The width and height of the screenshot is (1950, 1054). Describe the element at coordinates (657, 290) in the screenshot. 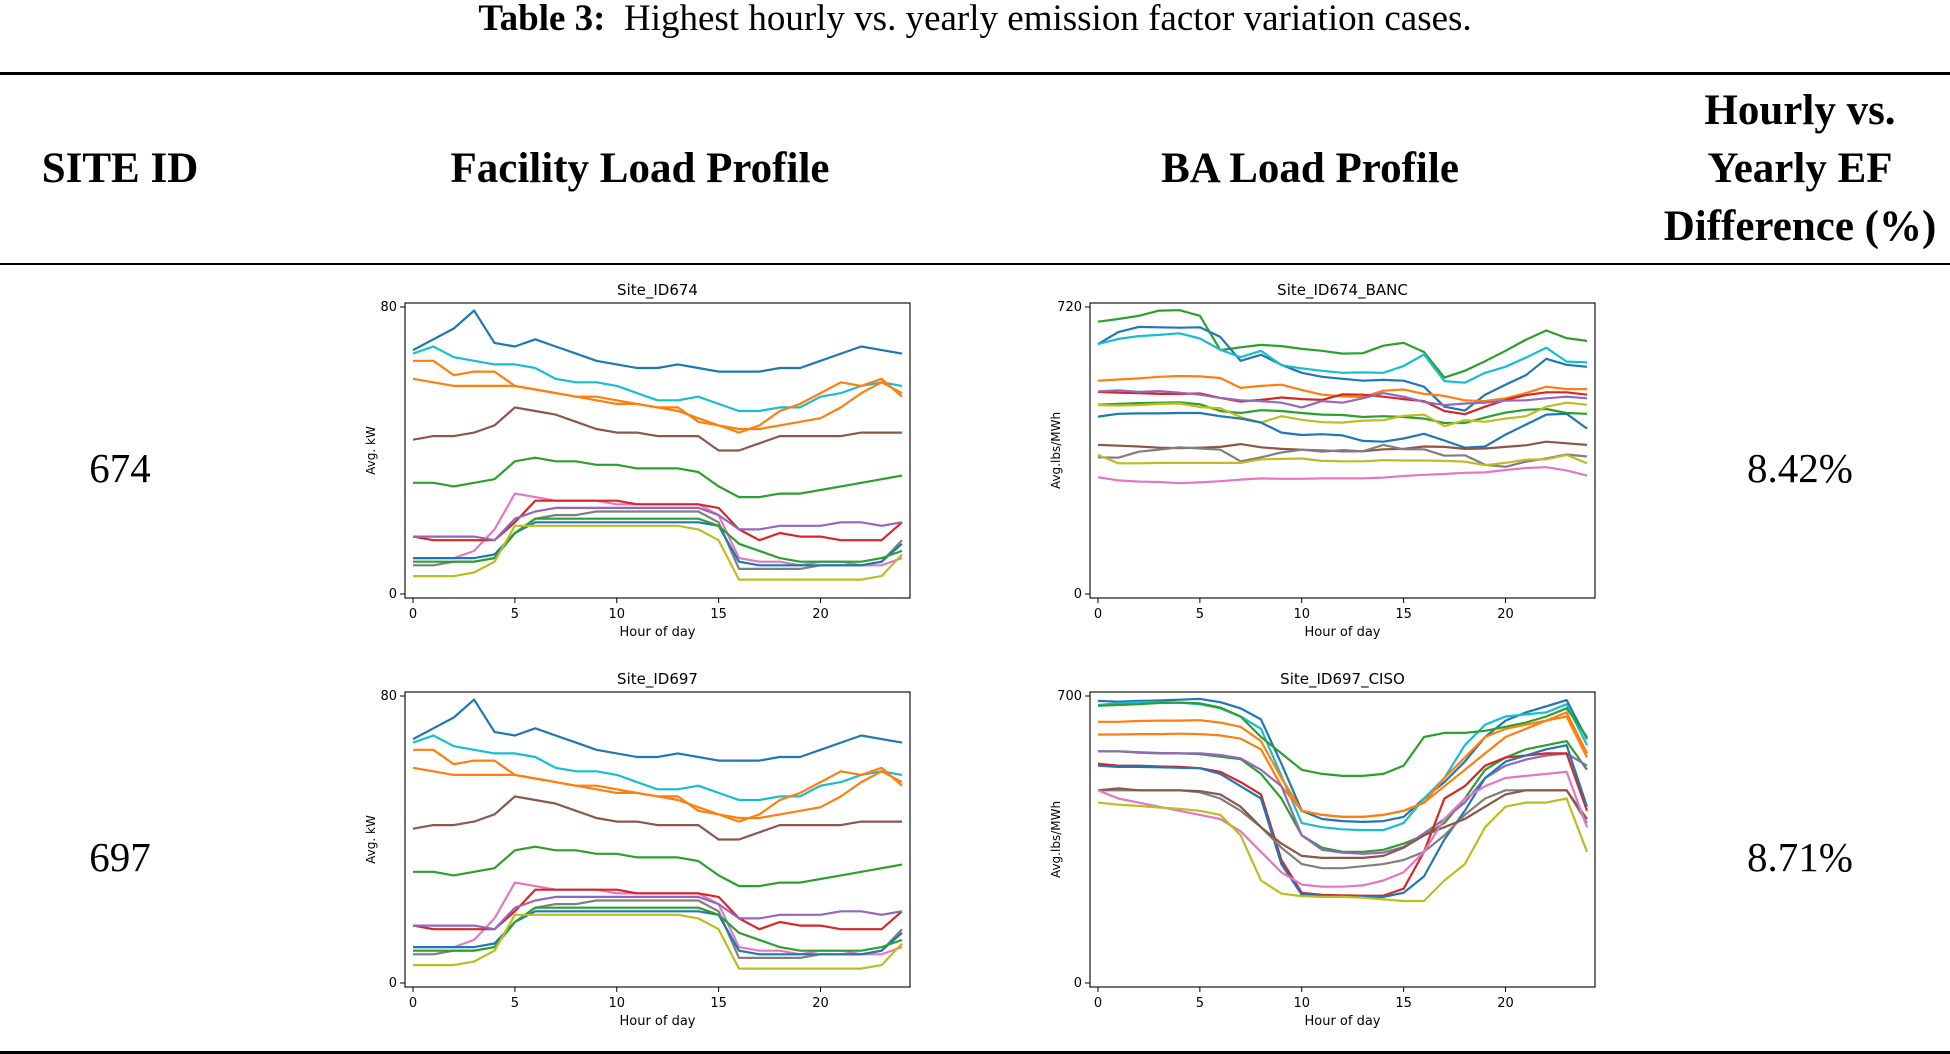

I see `chart-title: Site_ID674` at that location.